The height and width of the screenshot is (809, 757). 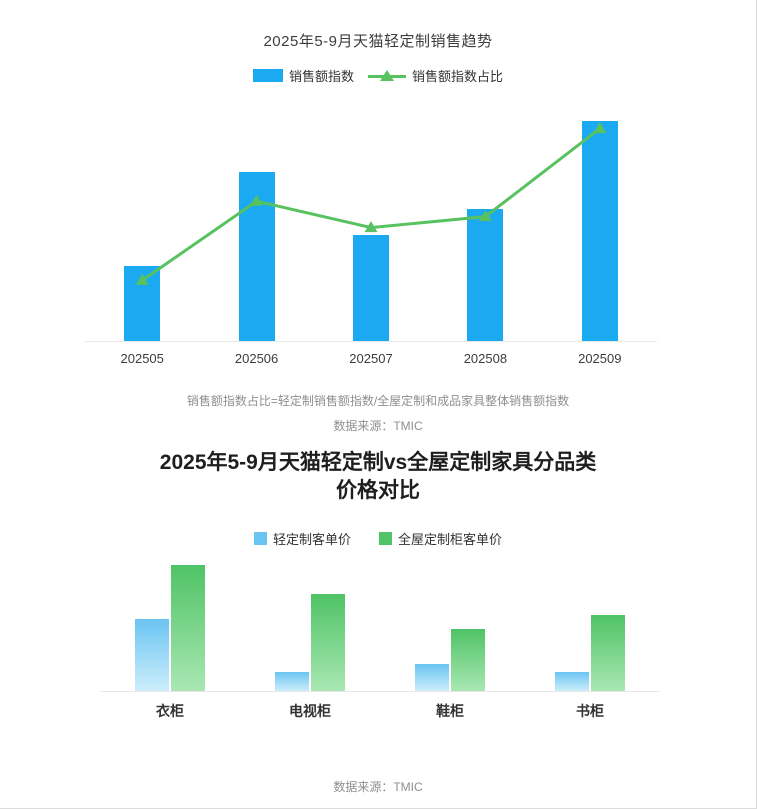 I want to click on chart2-title-line2: 价格对比, so click(x=378, y=490).